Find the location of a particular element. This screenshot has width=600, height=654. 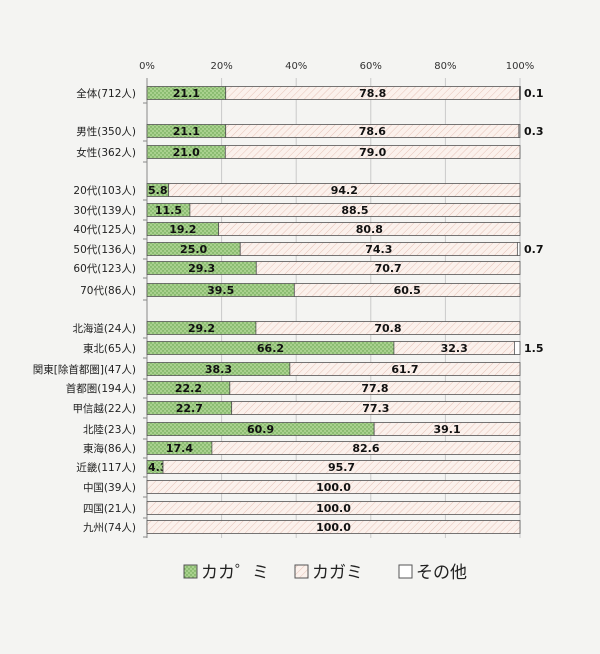

data-label: 78.6 is located at coordinates (372, 131).